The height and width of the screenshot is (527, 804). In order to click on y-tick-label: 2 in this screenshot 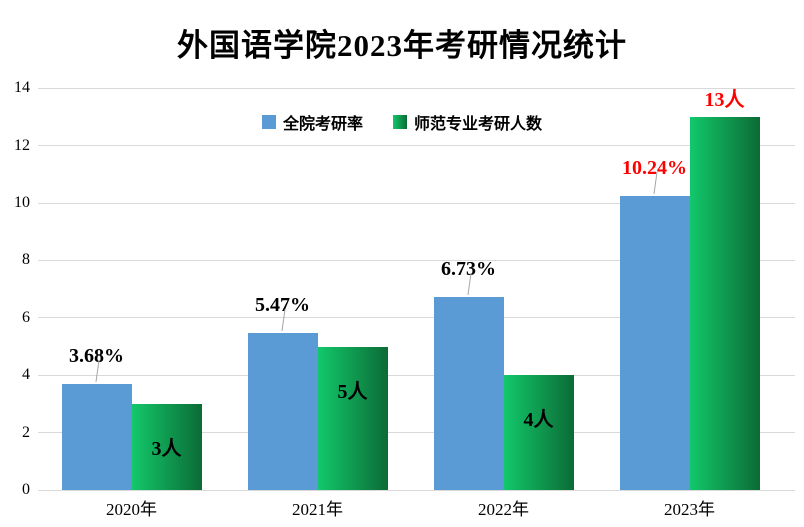, I will do `click(26, 432)`.